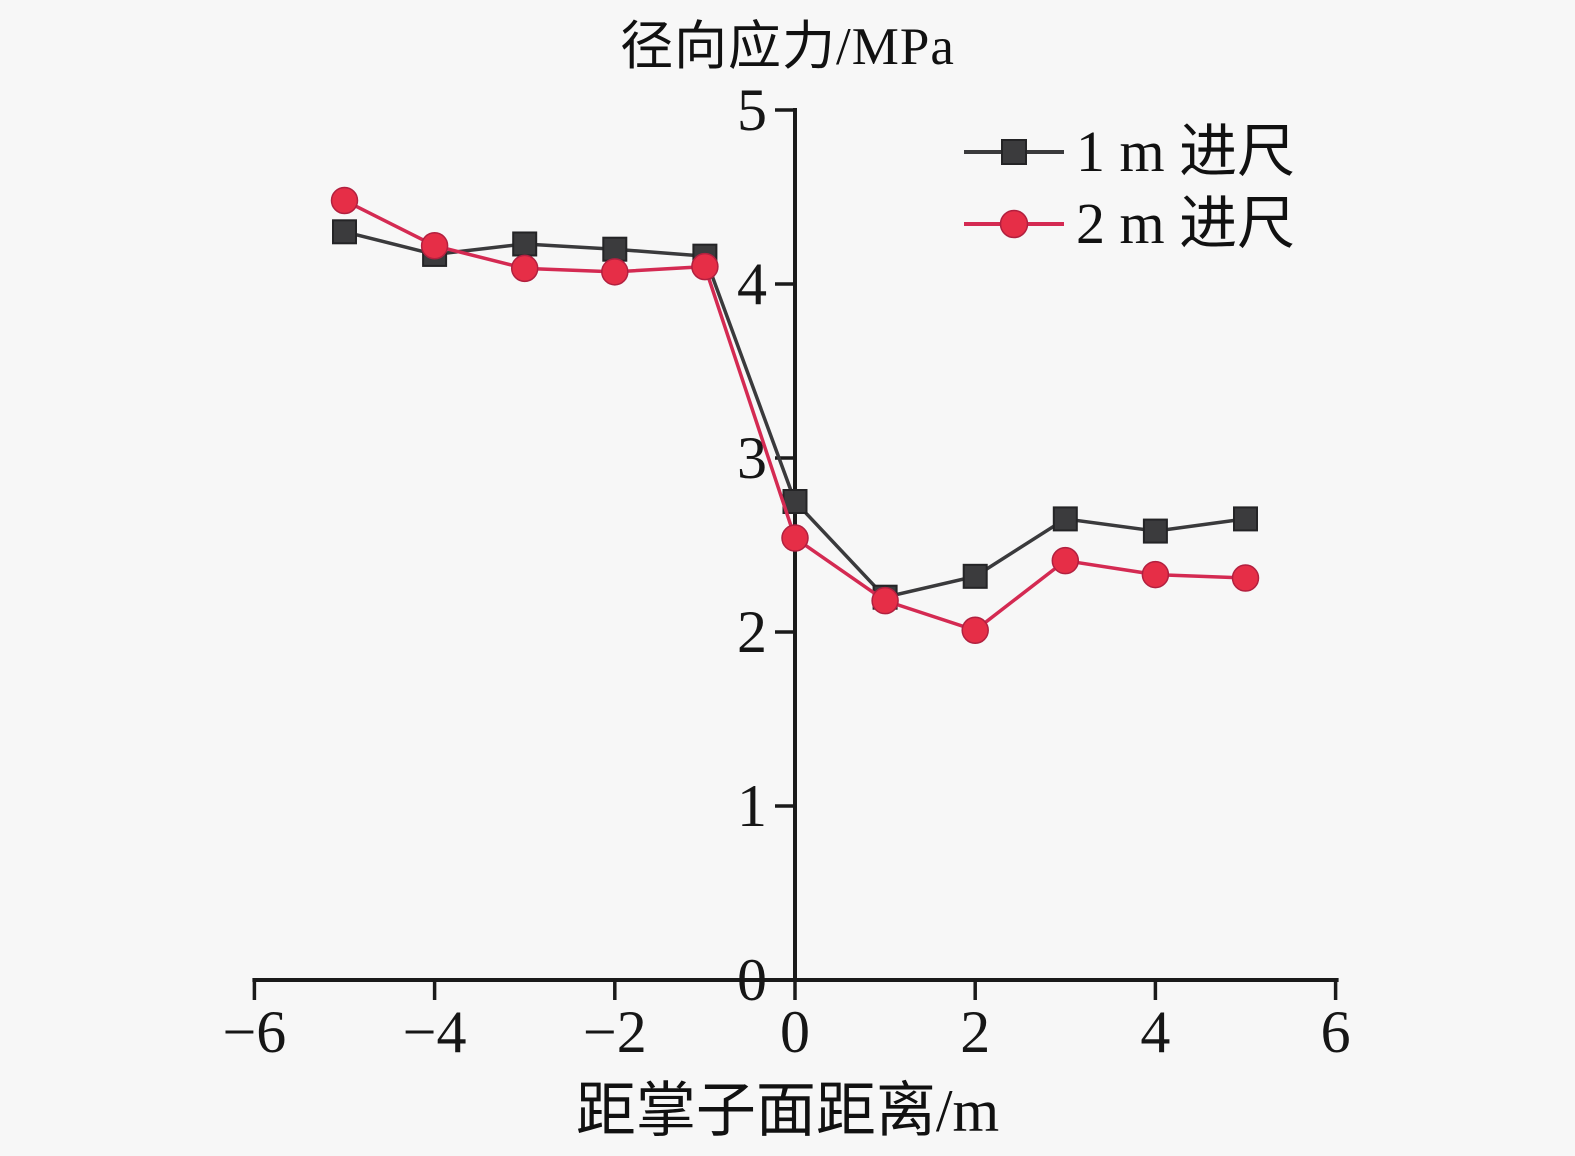 The image size is (1575, 1156). Describe the element at coordinates (1336, 1032) in the screenshot. I see `x-tick-label: 6` at that location.